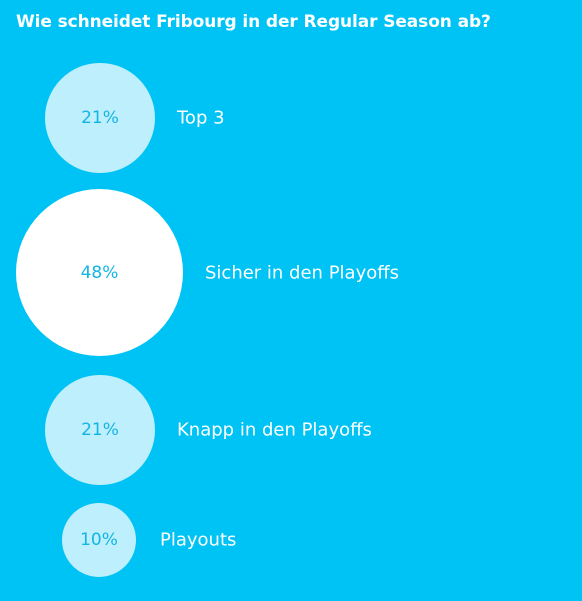 The width and height of the screenshot is (582, 601). Describe the element at coordinates (274, 430) in the screenshot. I see `option-label: Knapp in den Playoffs` at that location.